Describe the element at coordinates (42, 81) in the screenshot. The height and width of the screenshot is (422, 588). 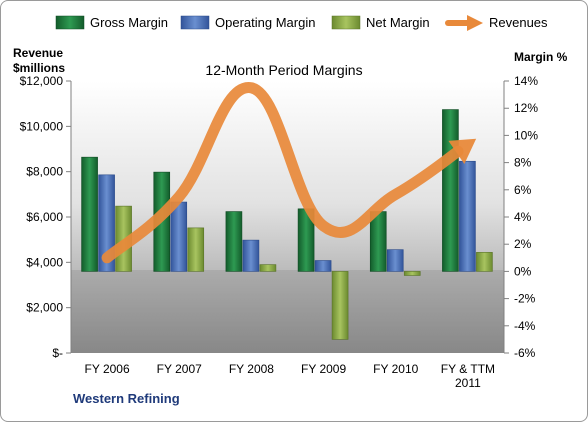
I see `left-tick-label: $12,000` at that location.